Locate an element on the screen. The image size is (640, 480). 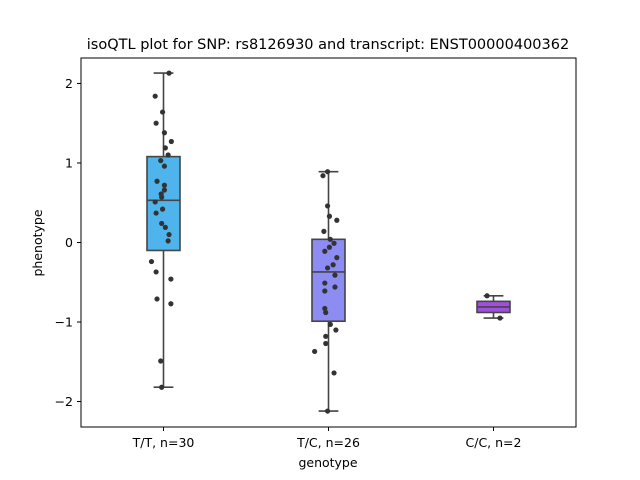
y-tick-label: 1 is located at coordinates (69, 162).